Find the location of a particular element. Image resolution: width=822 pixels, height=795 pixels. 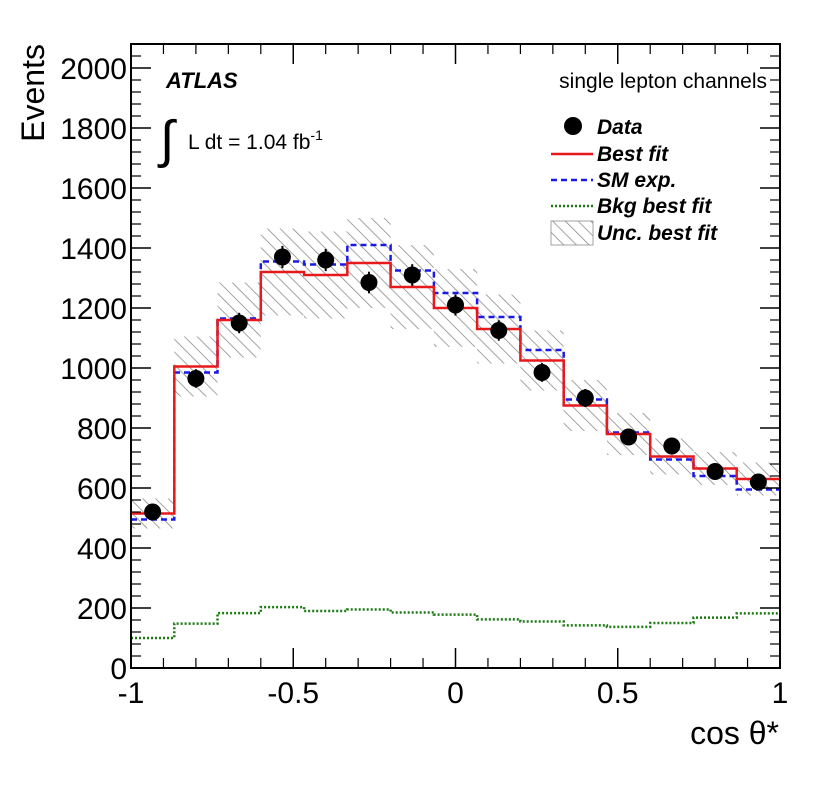

luminosity-label: L dt = 1.04 fb-1 is located at coordinates (255, 140).